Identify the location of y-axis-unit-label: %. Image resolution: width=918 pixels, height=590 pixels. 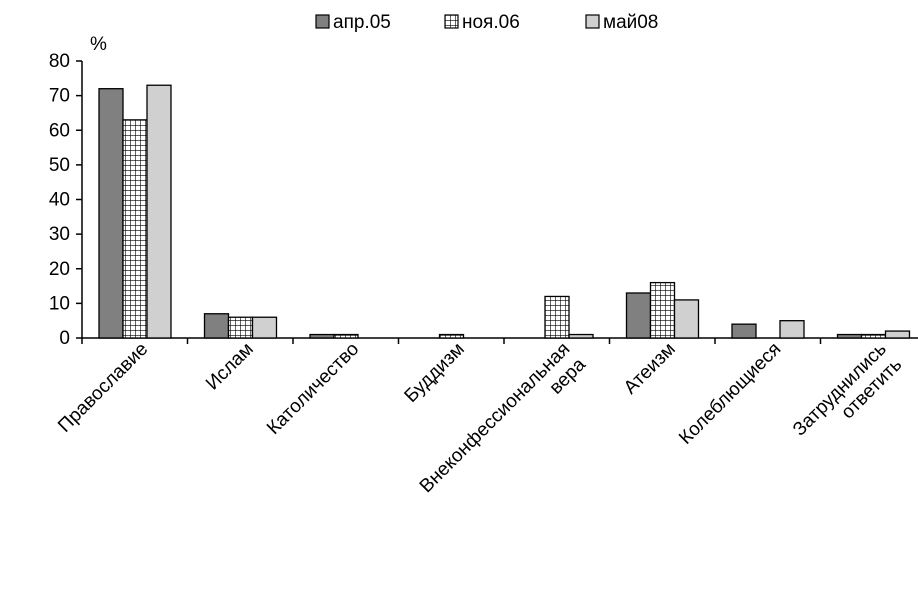
(98, 44).